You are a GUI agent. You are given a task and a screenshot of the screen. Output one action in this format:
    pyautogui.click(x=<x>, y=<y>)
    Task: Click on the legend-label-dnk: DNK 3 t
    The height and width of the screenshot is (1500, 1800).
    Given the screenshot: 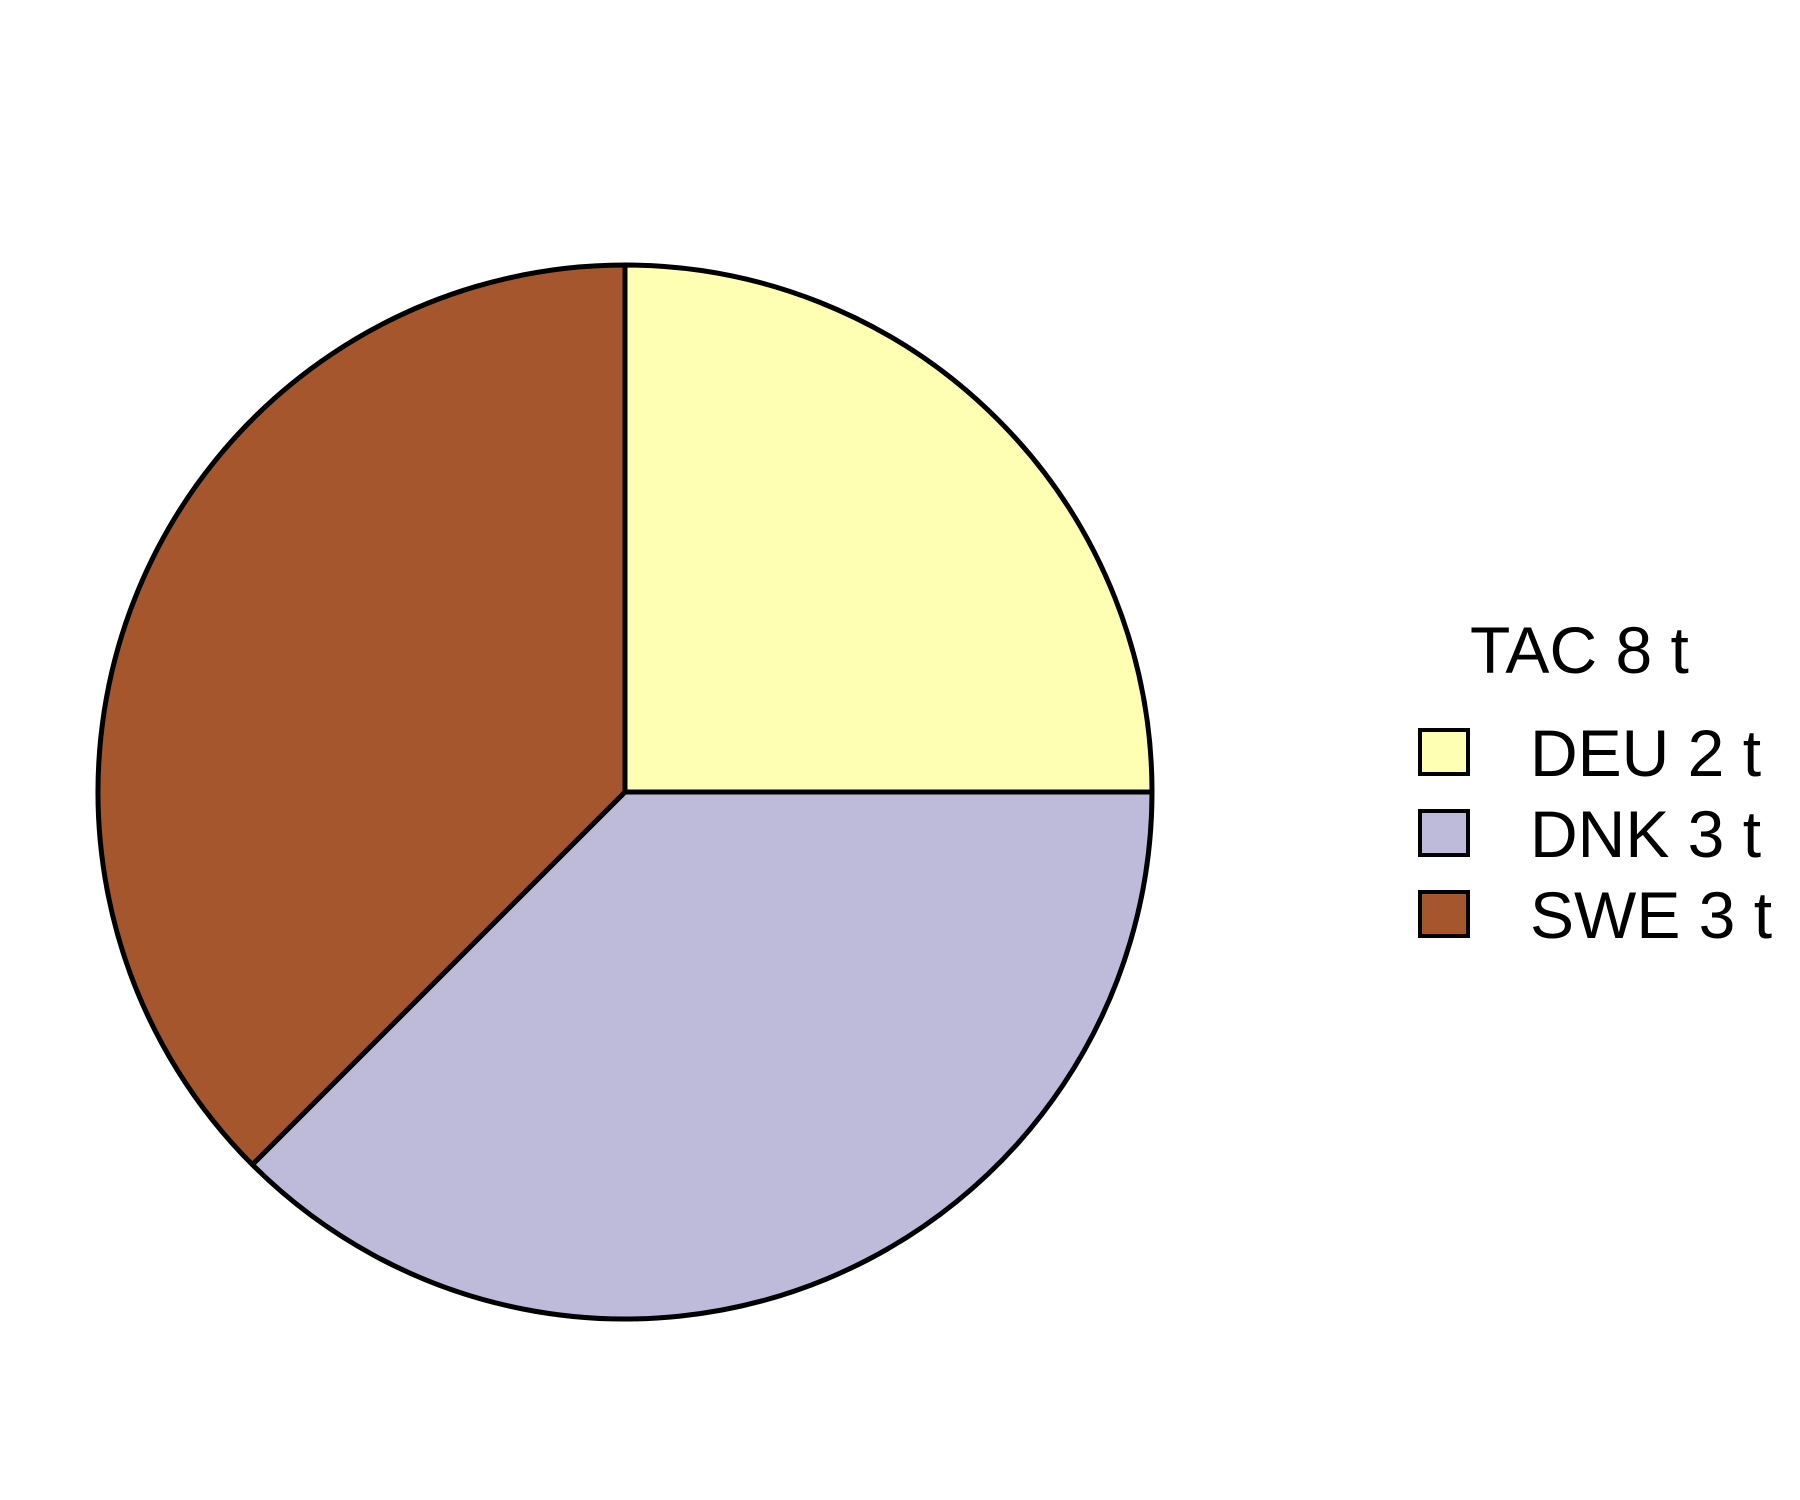 What is the action you would take?
    pyautogui.click(x=1645, y=834)
    